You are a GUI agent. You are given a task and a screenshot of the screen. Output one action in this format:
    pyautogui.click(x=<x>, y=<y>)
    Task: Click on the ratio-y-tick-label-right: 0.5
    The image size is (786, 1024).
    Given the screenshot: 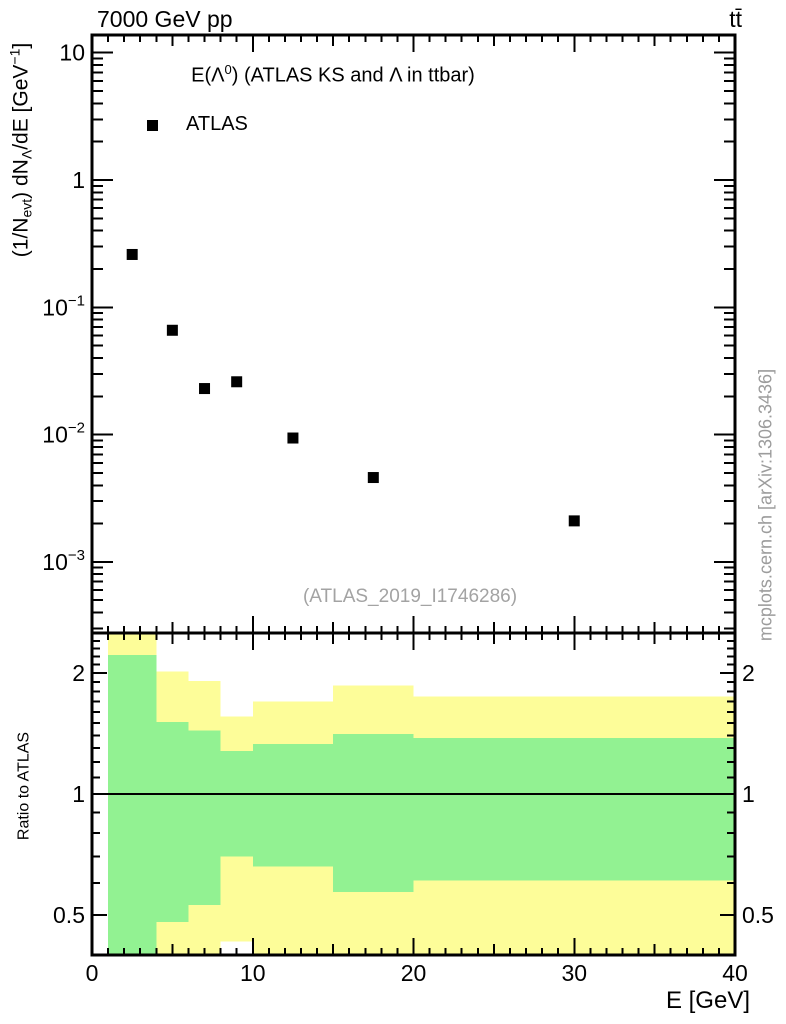 What is the action you would take?
    pyautogui.click(x=758, y=915)
    